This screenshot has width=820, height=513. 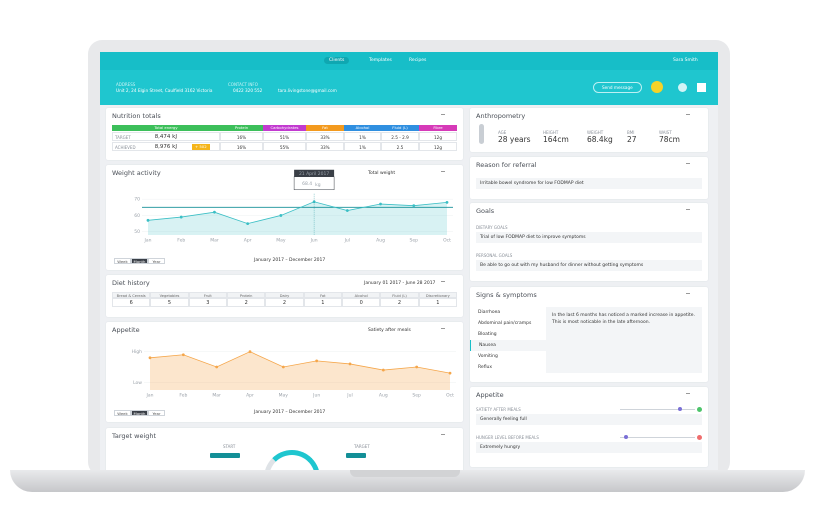 I want to click on excess-badge: + 502, so click(x=201, y=146).